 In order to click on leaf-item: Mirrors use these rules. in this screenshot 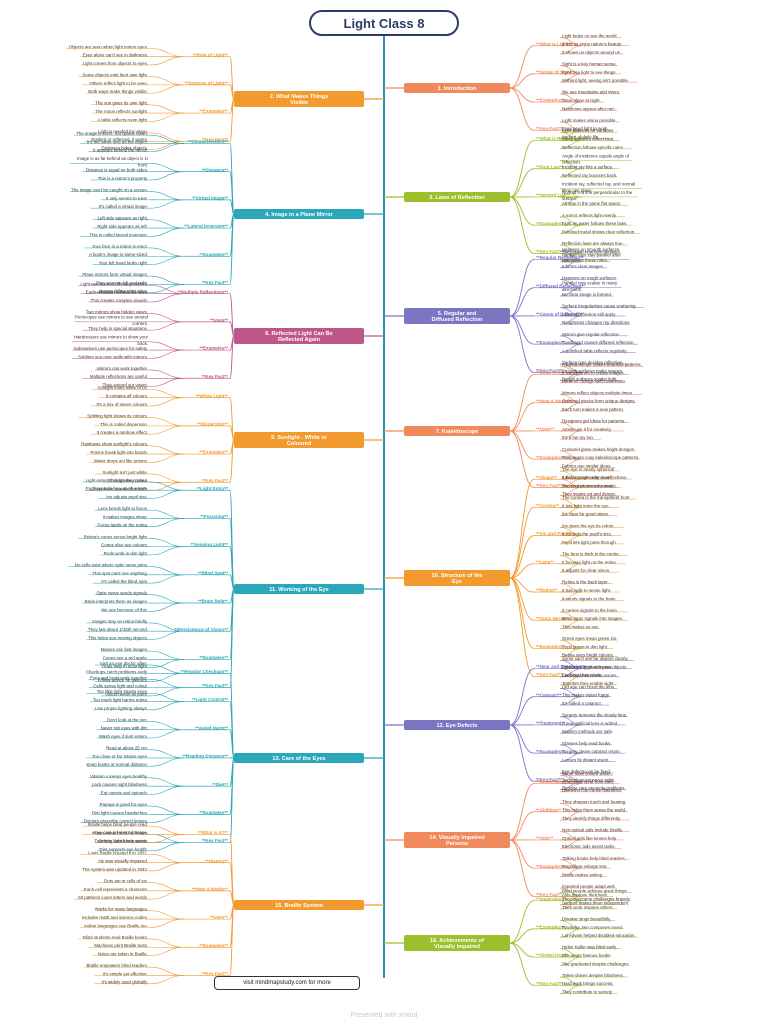, I will do `click(585, 260)`.